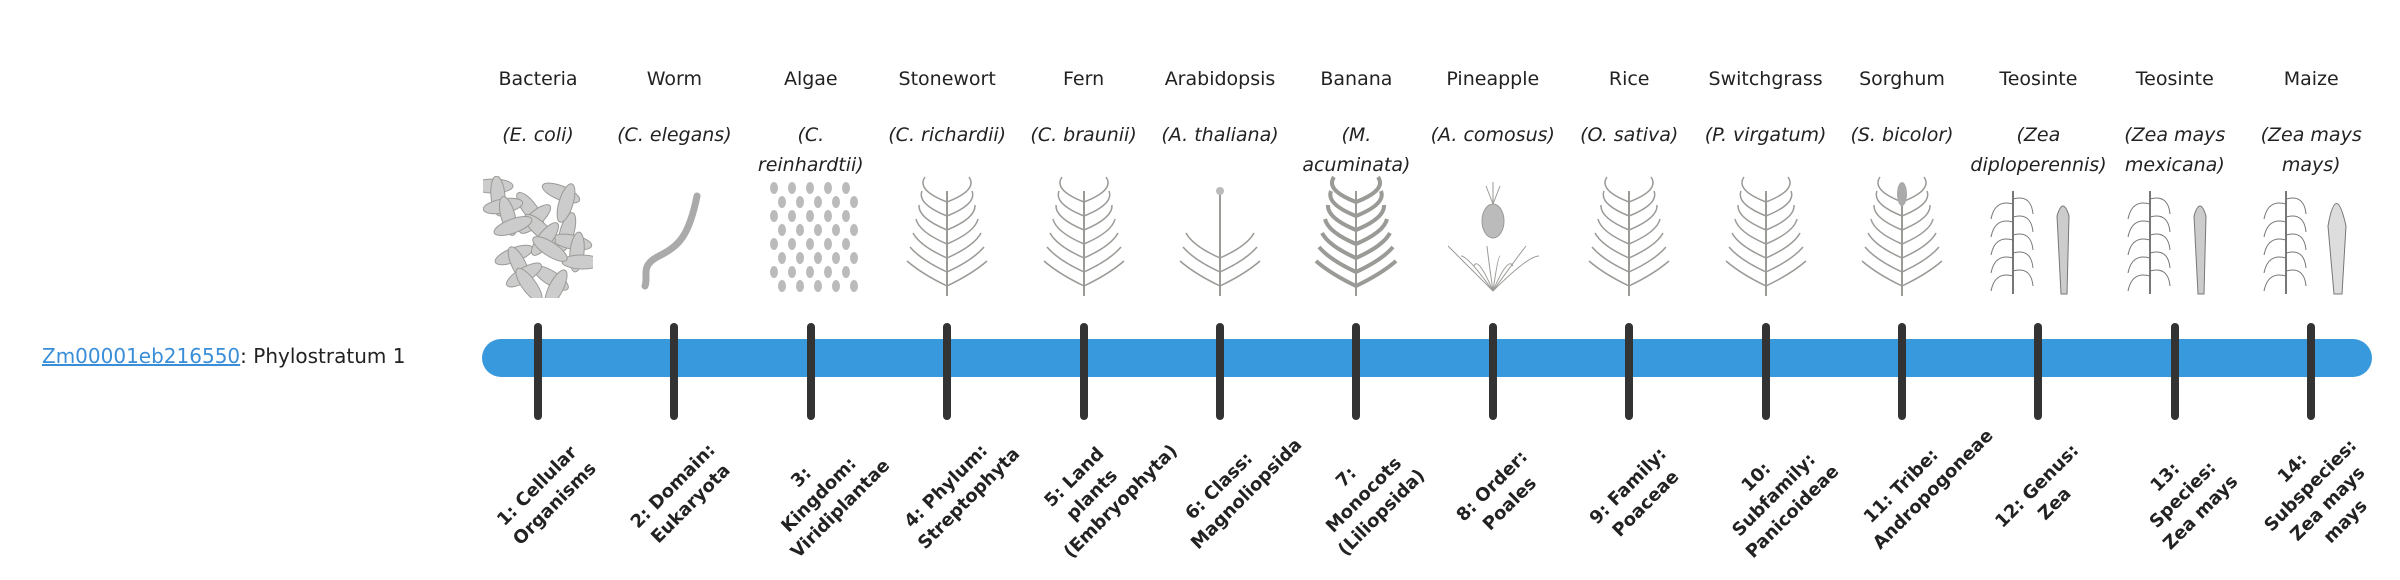  What do you see at coordinates (1220, 79) in the screenshot?
I see `common-name: Arabidopsis` at bounding box center [1220, 79].